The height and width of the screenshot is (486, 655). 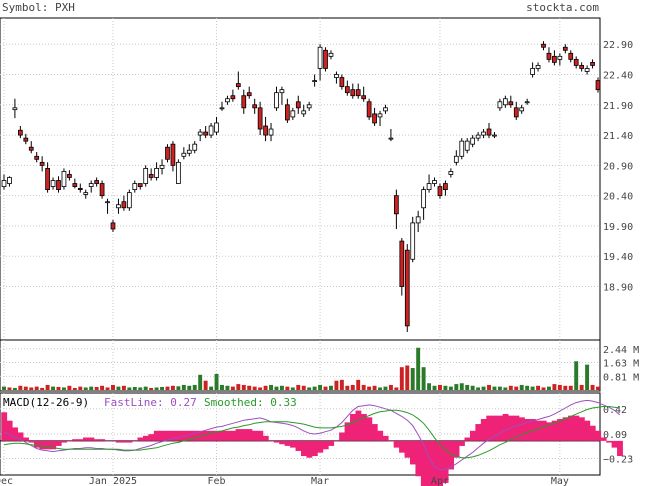 What do you see at coordinates (284, 481) in the screenshot?
I see `x-axis-labels: Dec Jan 2025 Feb Mar Apr May` at bounding box center [284, 481].